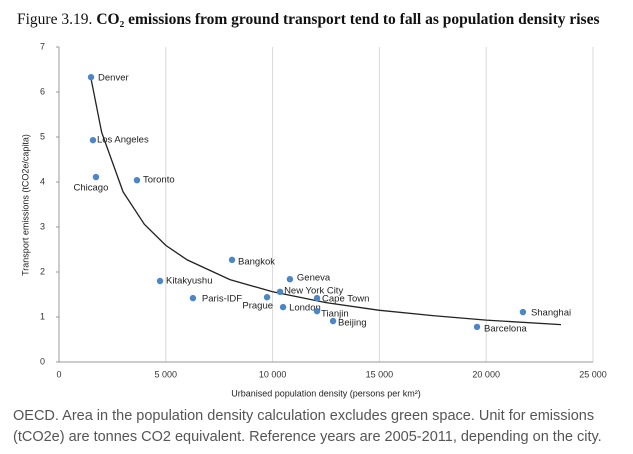 This screenshot has width=633, height=454. Describe the element at coordinates (551, 313) in the screenshot. I see `point-label: Shanghai` at that location.